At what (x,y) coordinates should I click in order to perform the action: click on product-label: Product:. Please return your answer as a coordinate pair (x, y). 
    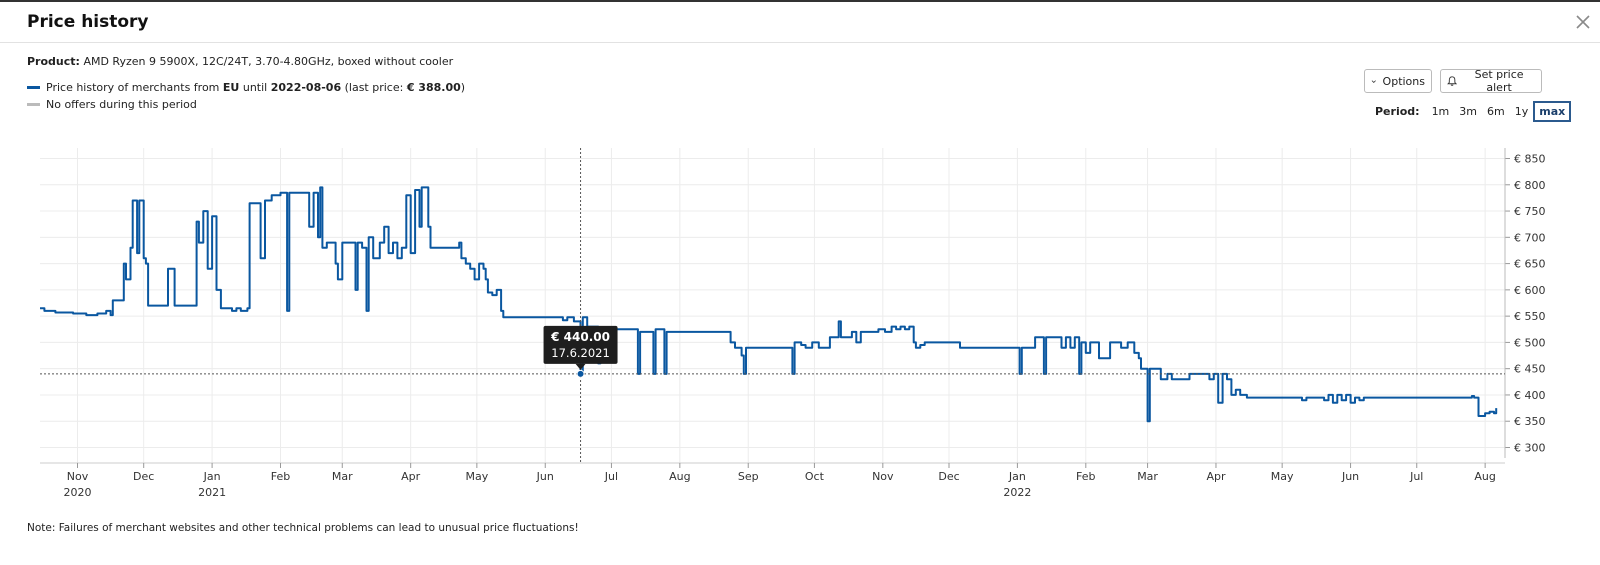
    Looking at the image, I should click on (53, 61).